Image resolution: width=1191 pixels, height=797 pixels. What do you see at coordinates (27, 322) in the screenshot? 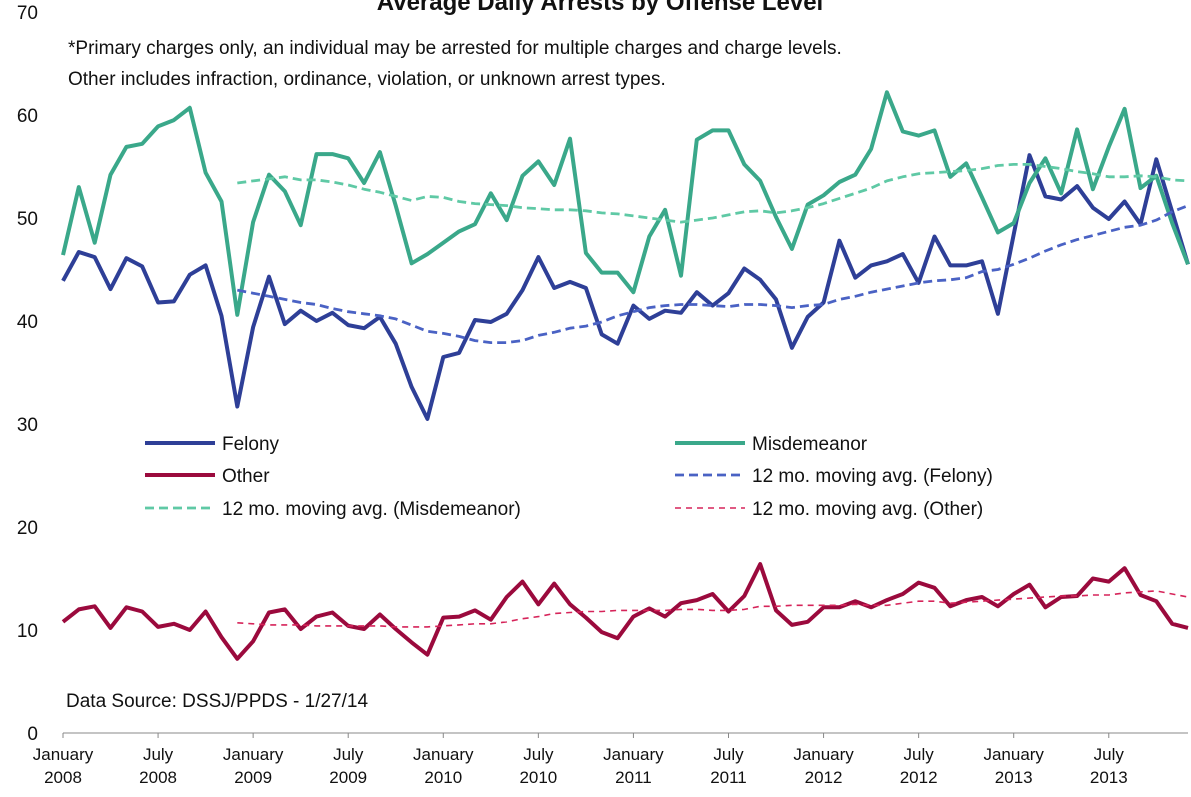
I see `y-tick-label: 40` at bounding box center [27, 322].